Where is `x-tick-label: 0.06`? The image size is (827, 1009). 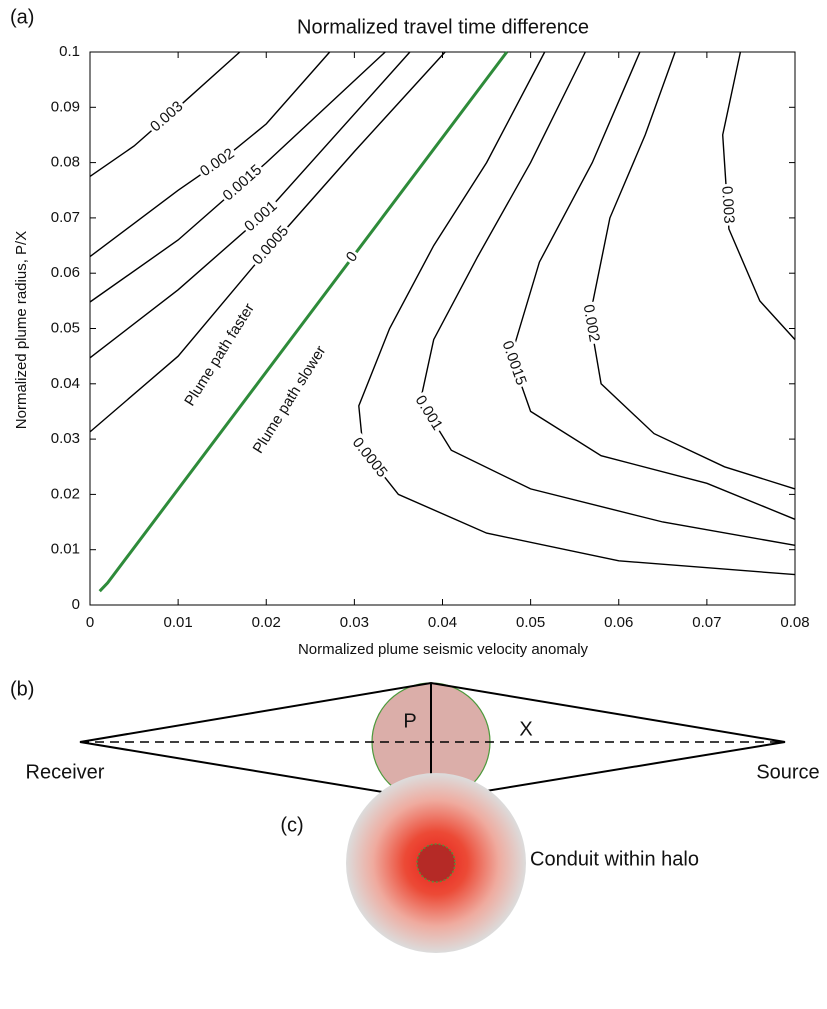 x-tick-label: 0.06 is located at coordinates (618, 622).